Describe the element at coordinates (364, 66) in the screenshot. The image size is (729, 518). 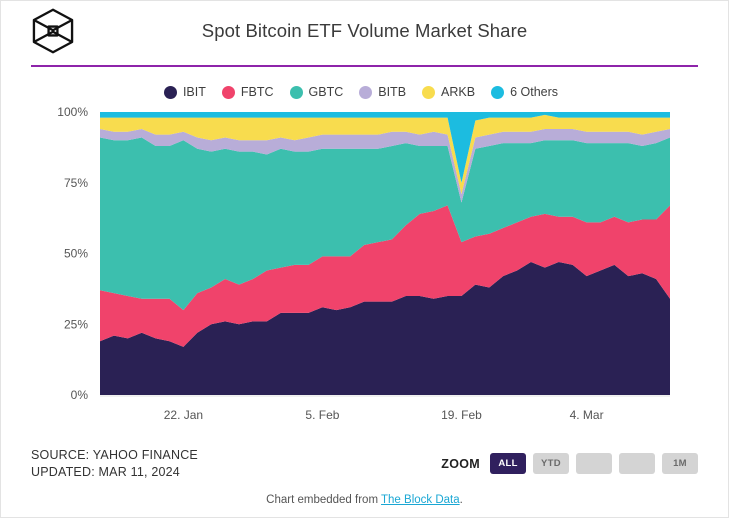
I see `header-divider` at that location.